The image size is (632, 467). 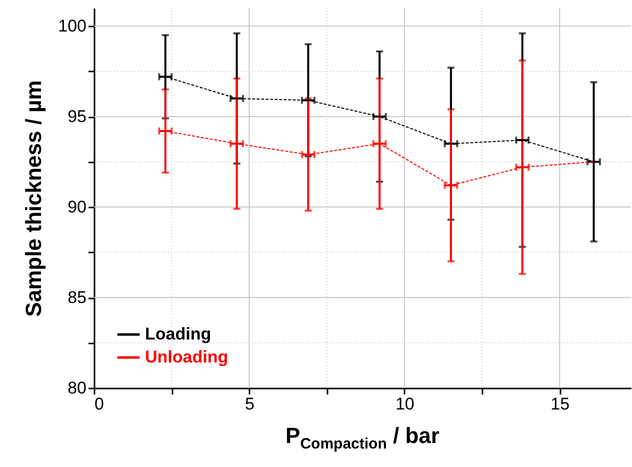 What do you see at coordinates (560, 404) in the screenshot?
I see `x-tick-label: 15` at bounding box center [560, 404].